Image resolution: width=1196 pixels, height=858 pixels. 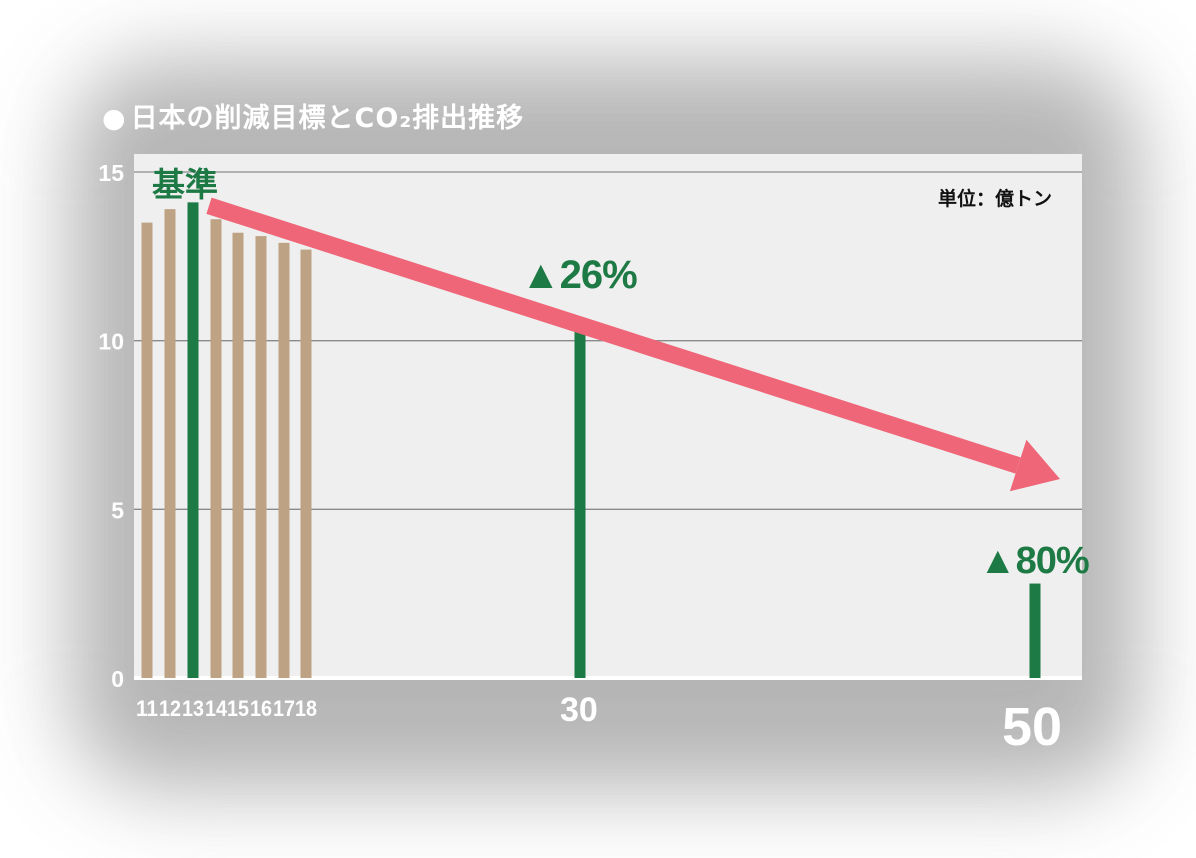 I want to click on trend-arrow-head, so click(x=1034, y=465).